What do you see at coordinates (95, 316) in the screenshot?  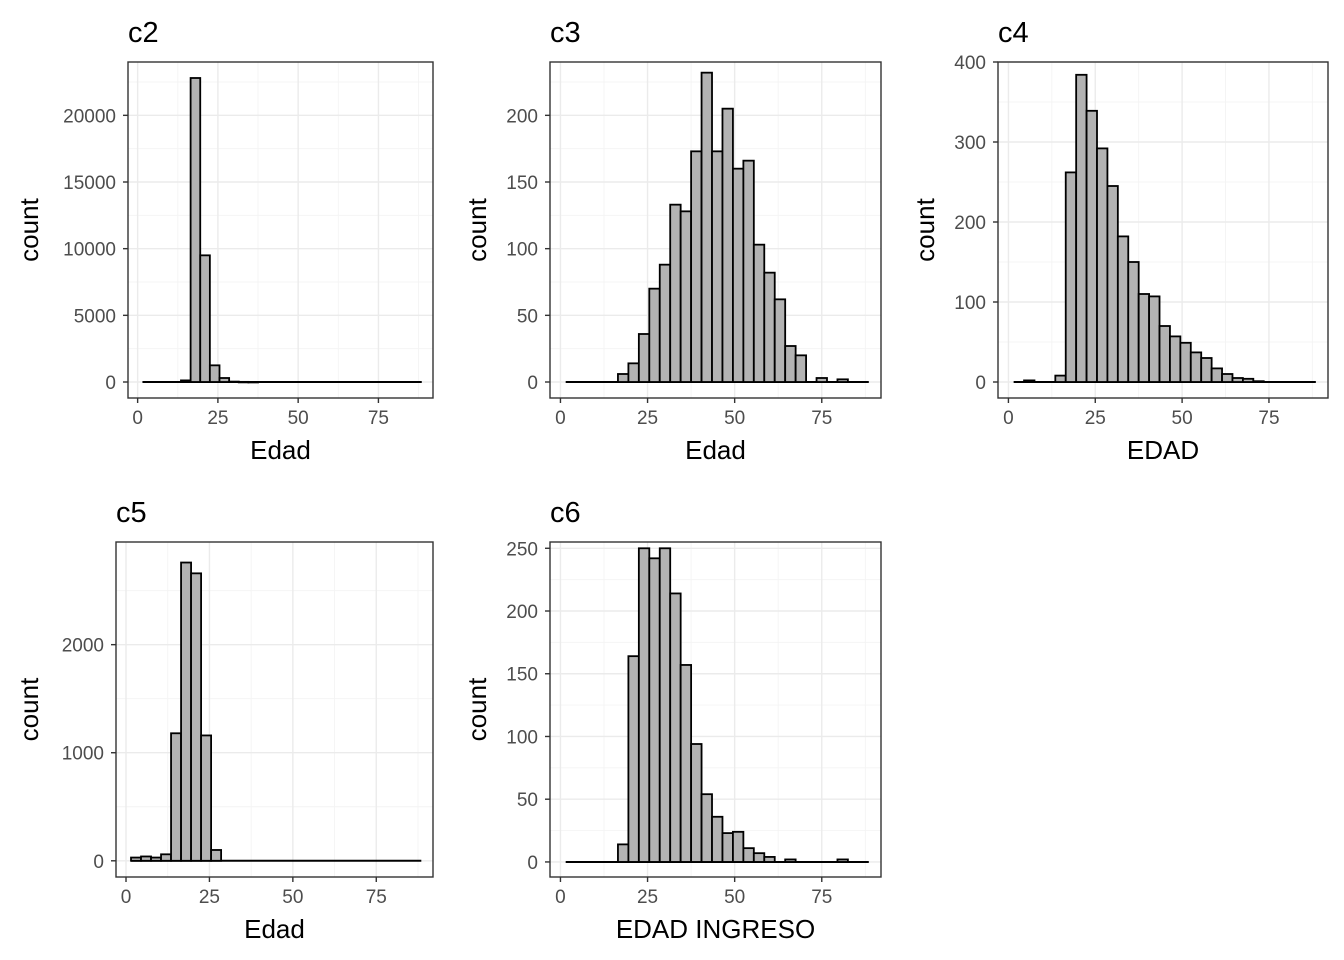 I see `y-tick-label: 5000` at bounding box center [95, 316].